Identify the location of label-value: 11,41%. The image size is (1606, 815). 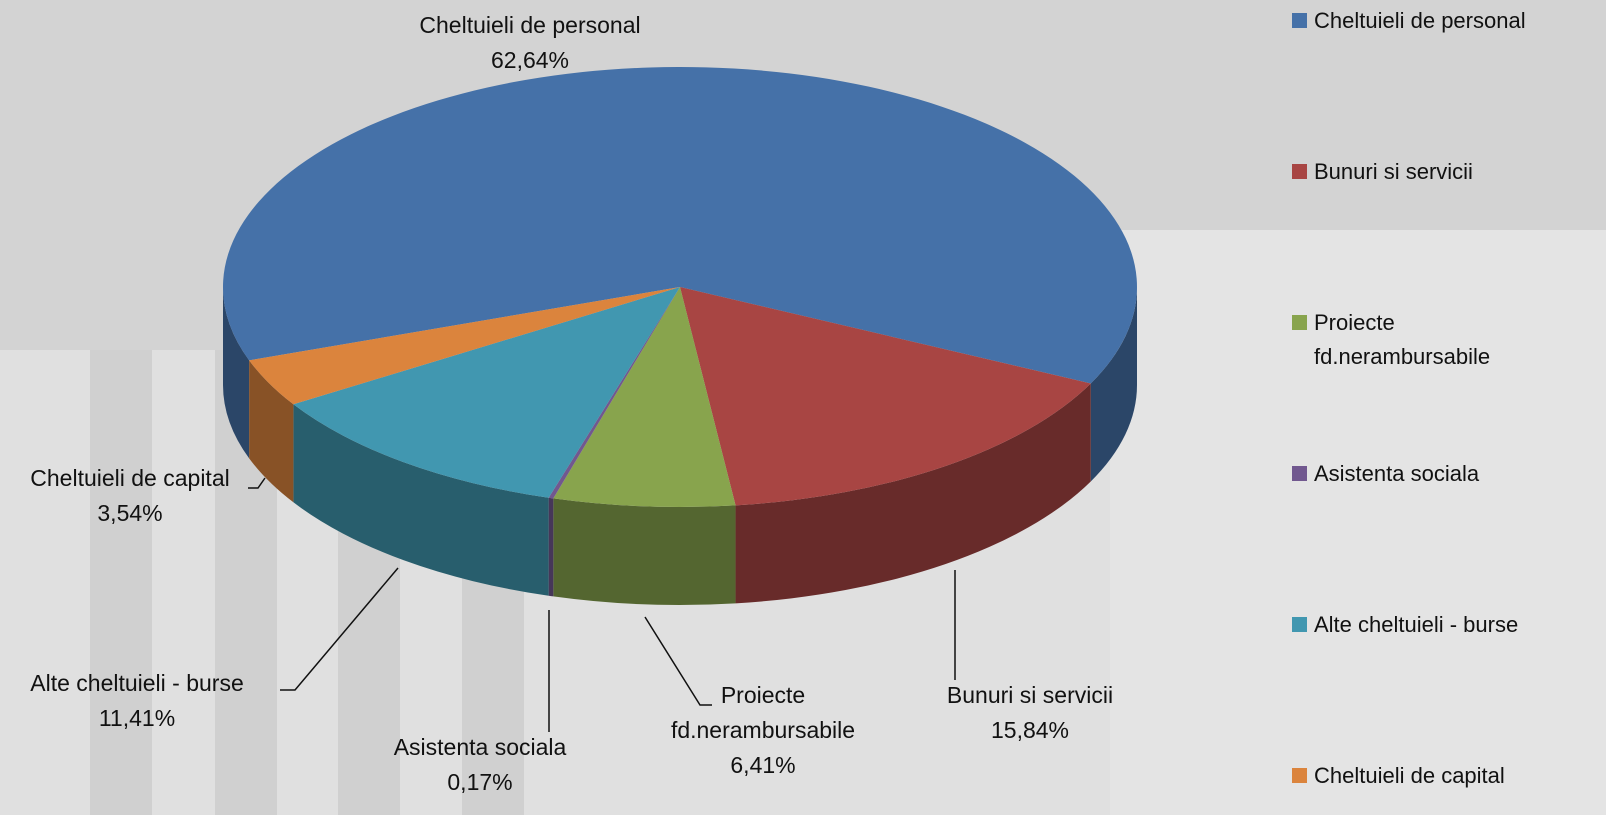
(137, 718).